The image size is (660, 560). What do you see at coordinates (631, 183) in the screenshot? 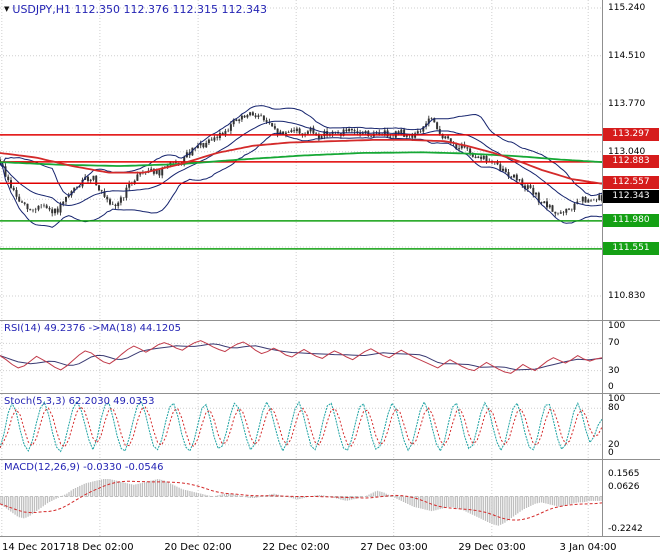
I see `price-line-badge: 112.557` at bounding box center [631, 183].